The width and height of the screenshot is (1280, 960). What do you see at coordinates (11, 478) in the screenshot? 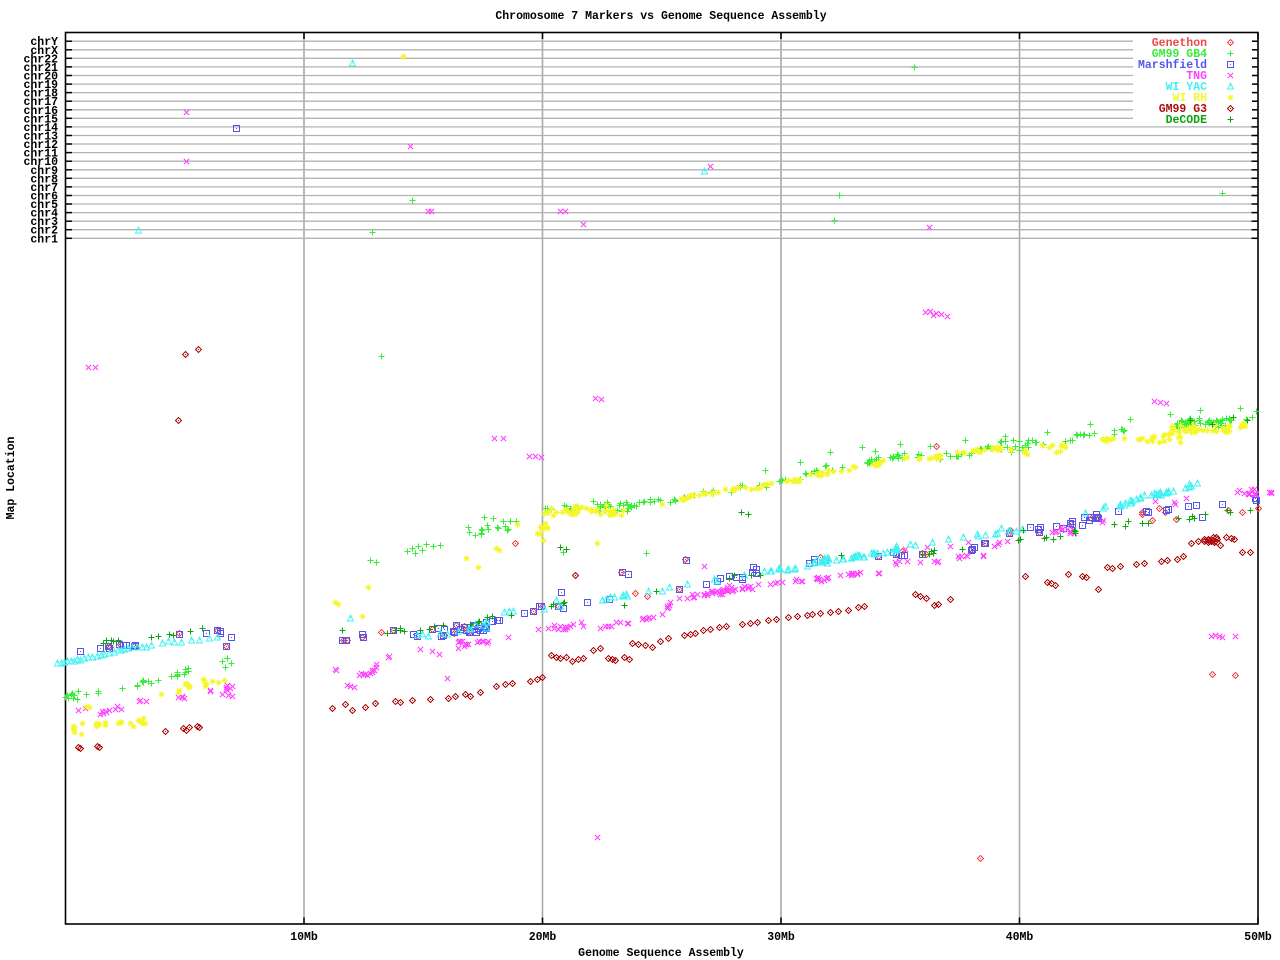
I see `svg-text: Map Location` at bounding box center [11, 478].